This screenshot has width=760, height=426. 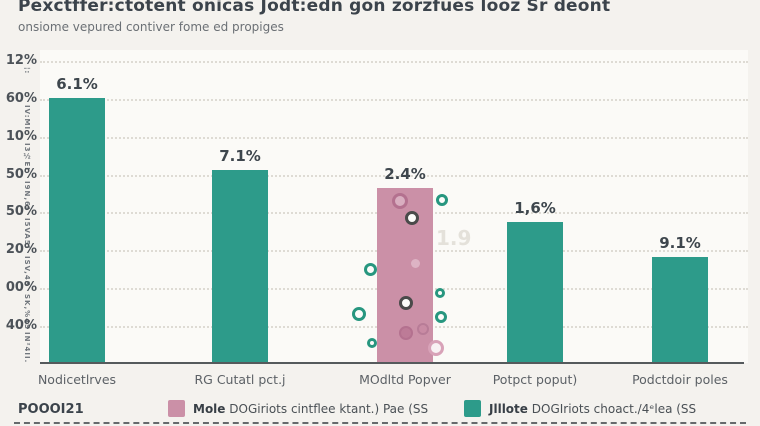 What do you see at coordinates (77, 84) in the screenshot?
I see `bar-value-label: 6.1%` at bounding box center [77, 84].